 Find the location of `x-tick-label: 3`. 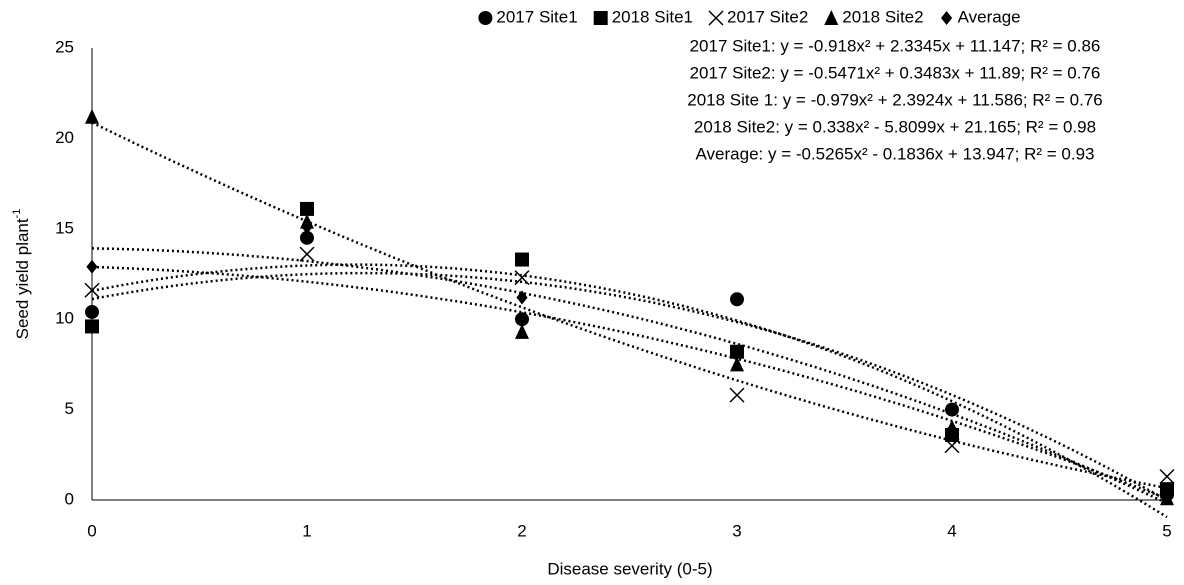

x-tick-label: 3 is located at coordinates (736, 530).